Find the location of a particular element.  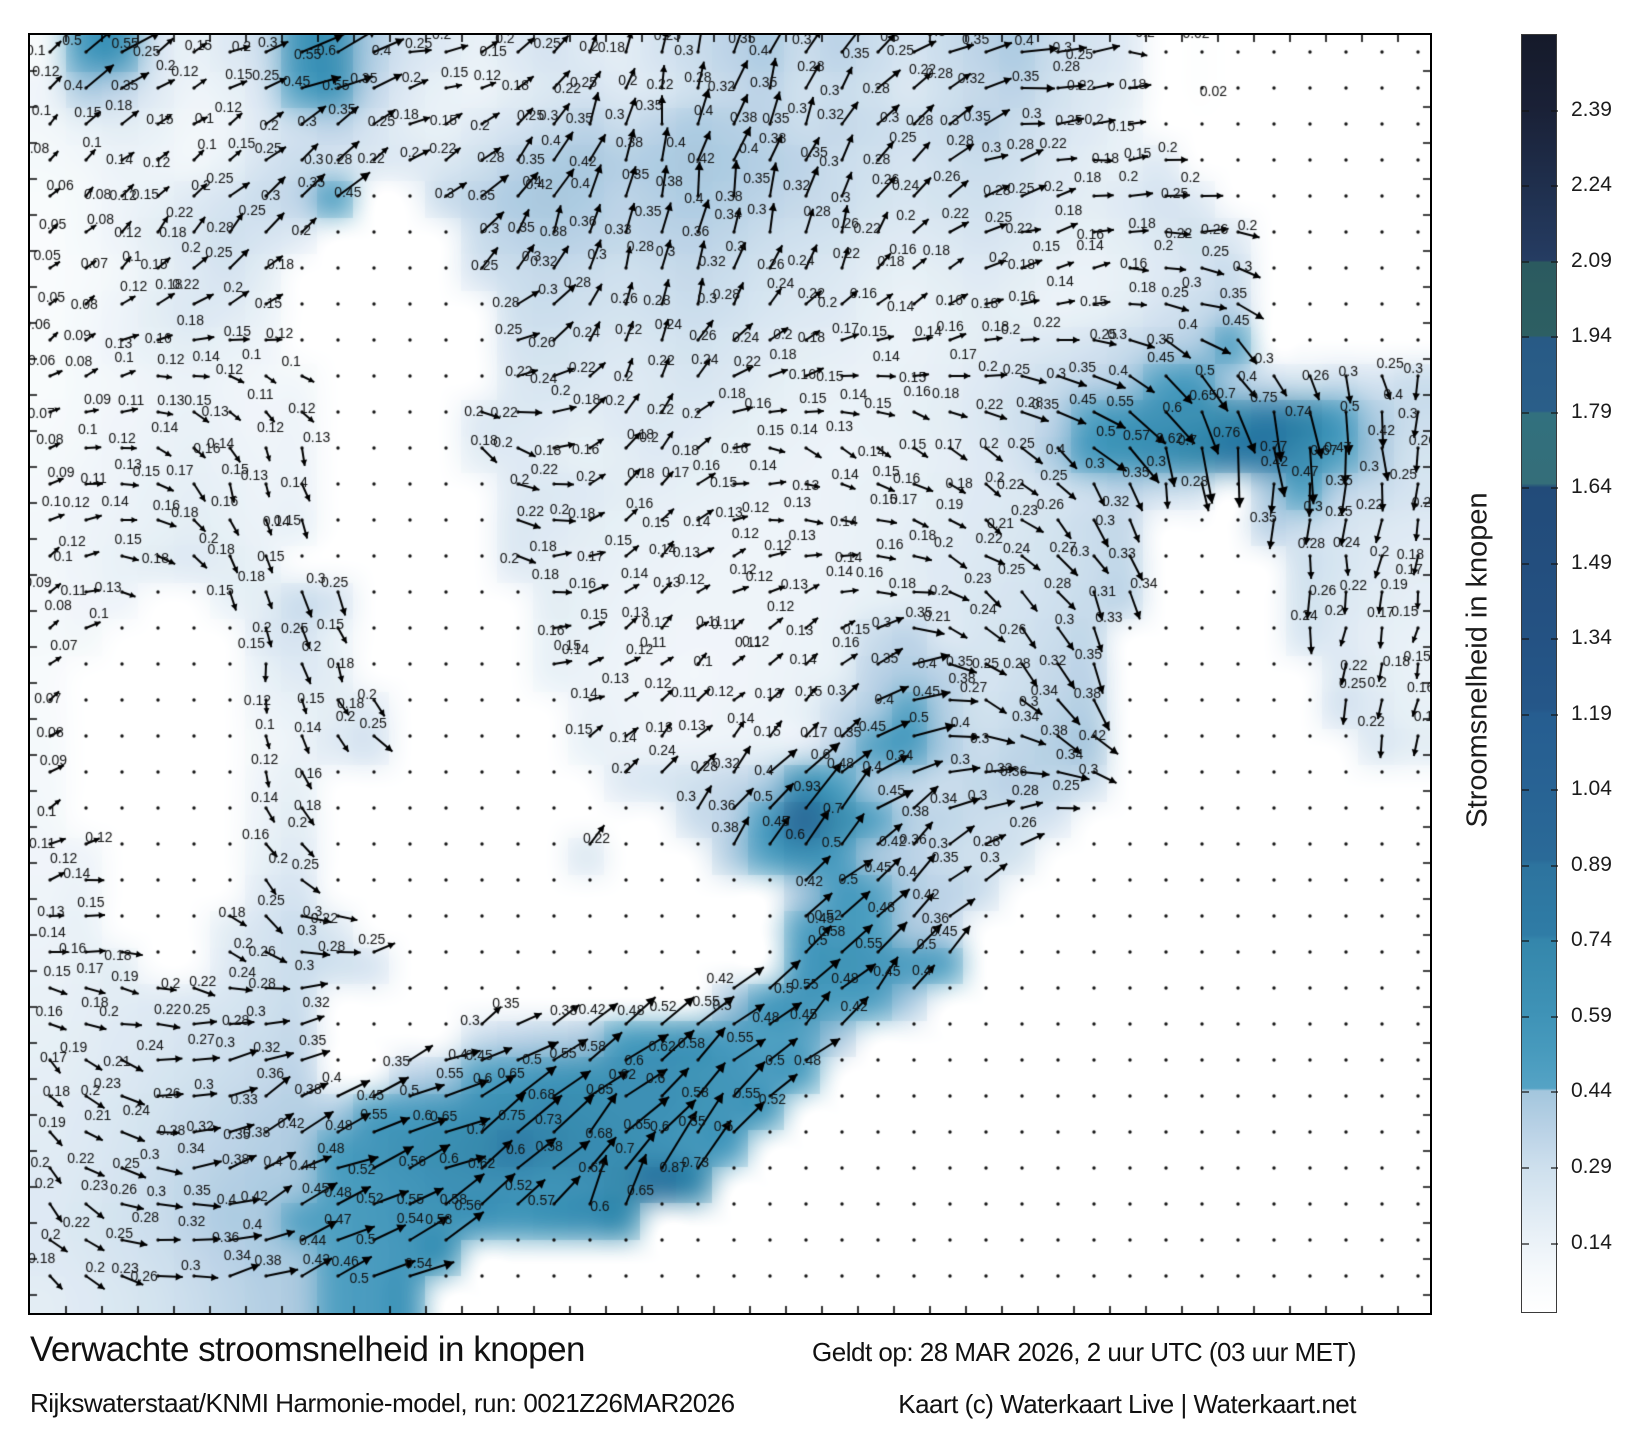

colorbar-tick-label: 1.19 is located at coordinates (1591, 713).